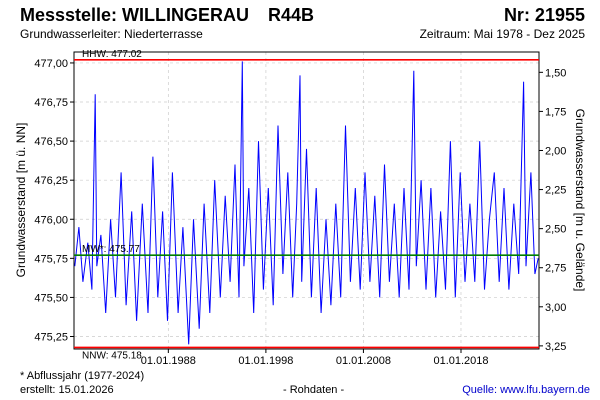  Describe the element at coordinates (51, 142) in the screenshot. I see `tick-label-left: 476,50` at that location.